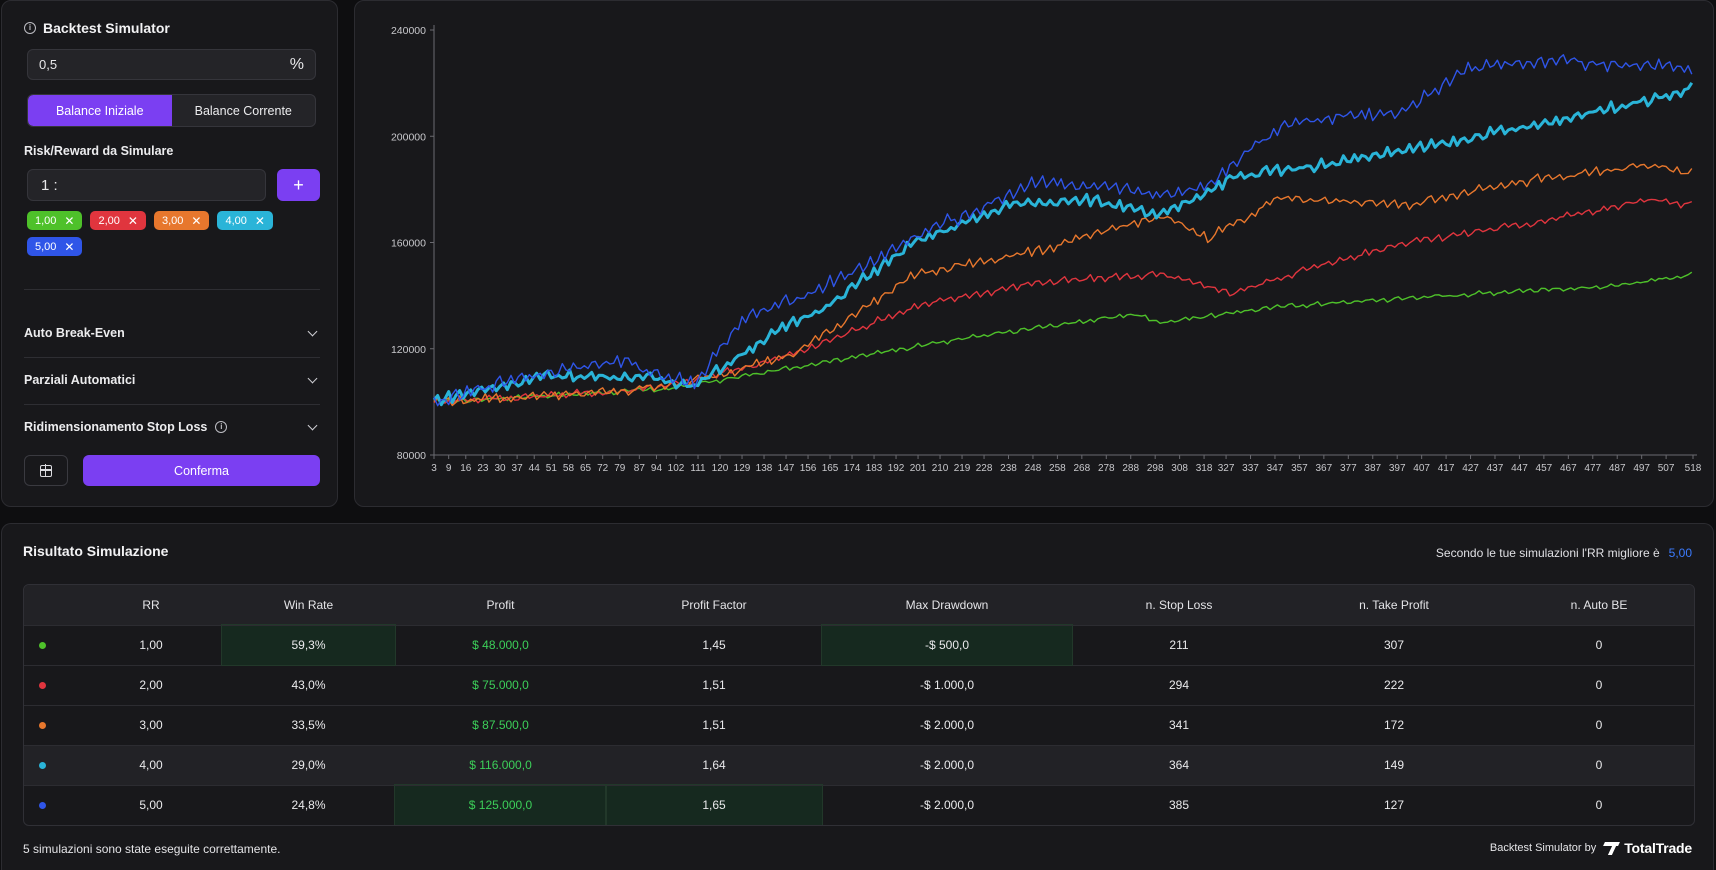  I want to click on col-stop-loss: n. Stop Loss, so click(1179, 604).